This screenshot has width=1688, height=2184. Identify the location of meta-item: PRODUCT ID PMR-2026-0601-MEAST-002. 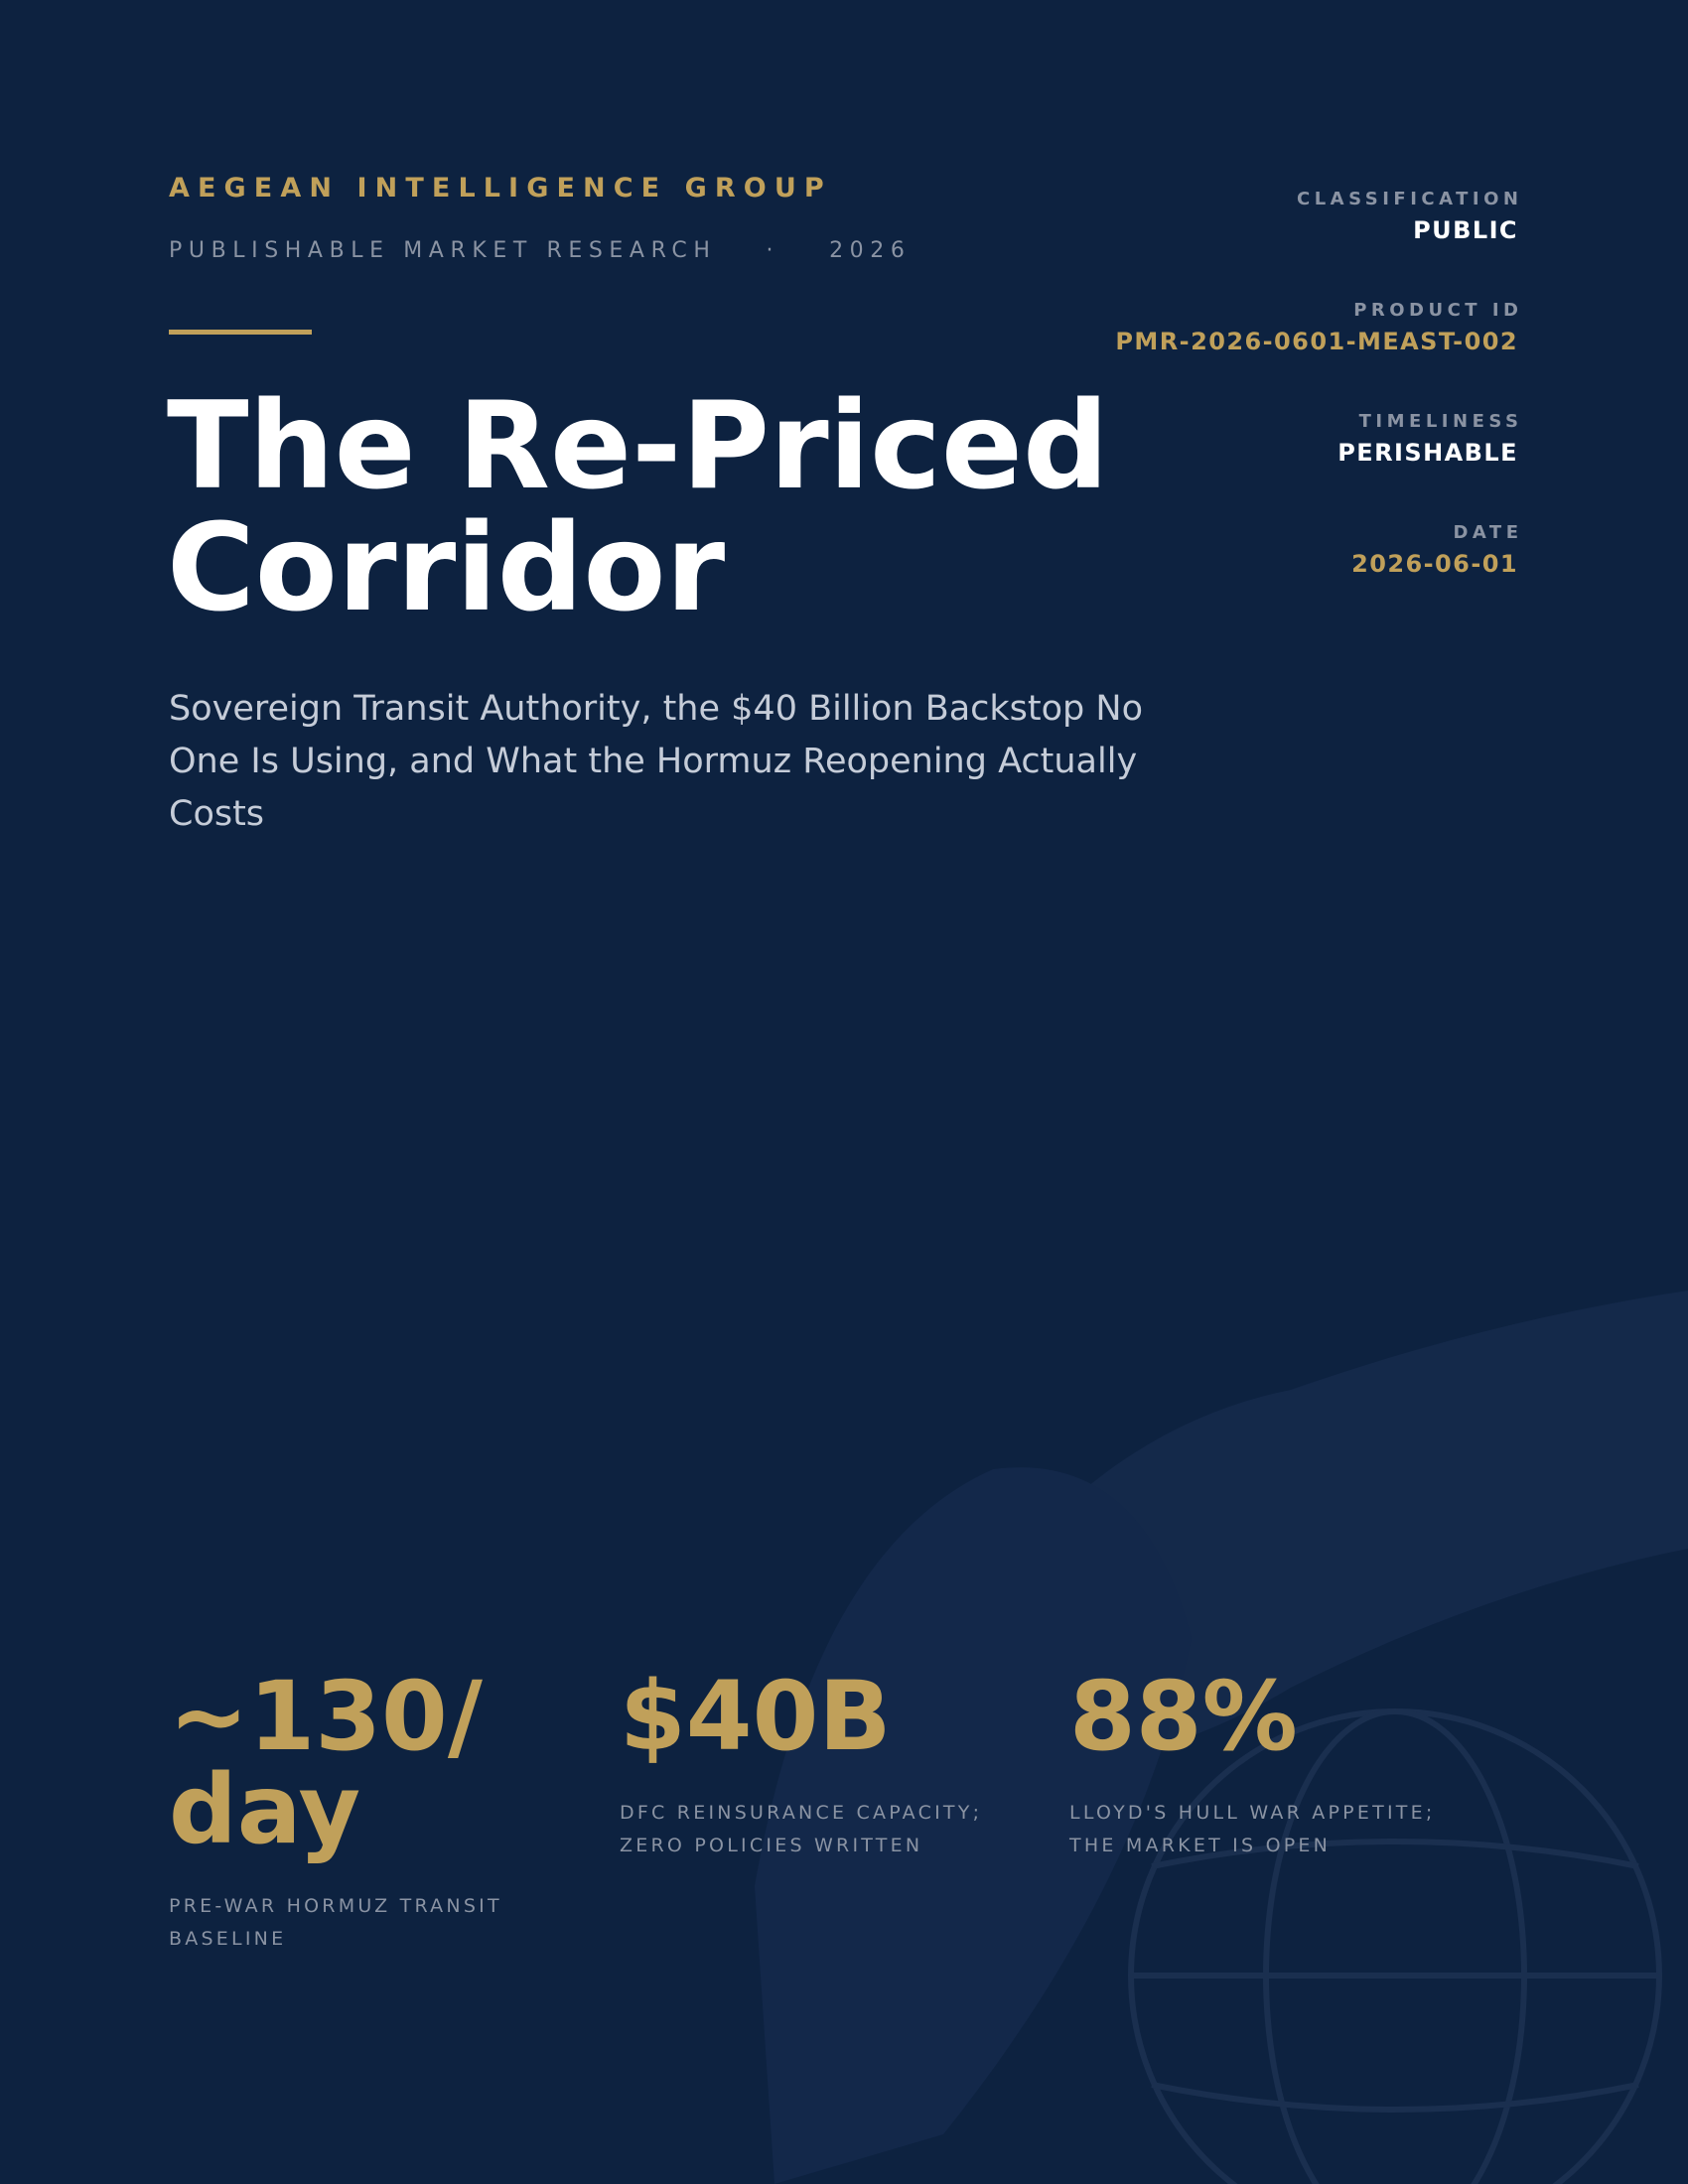
(1316, 355).